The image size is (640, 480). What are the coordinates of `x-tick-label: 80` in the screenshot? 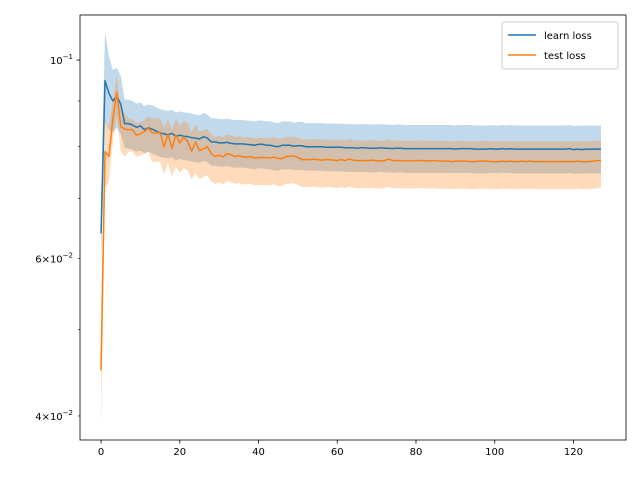 It's located at (416, 452).